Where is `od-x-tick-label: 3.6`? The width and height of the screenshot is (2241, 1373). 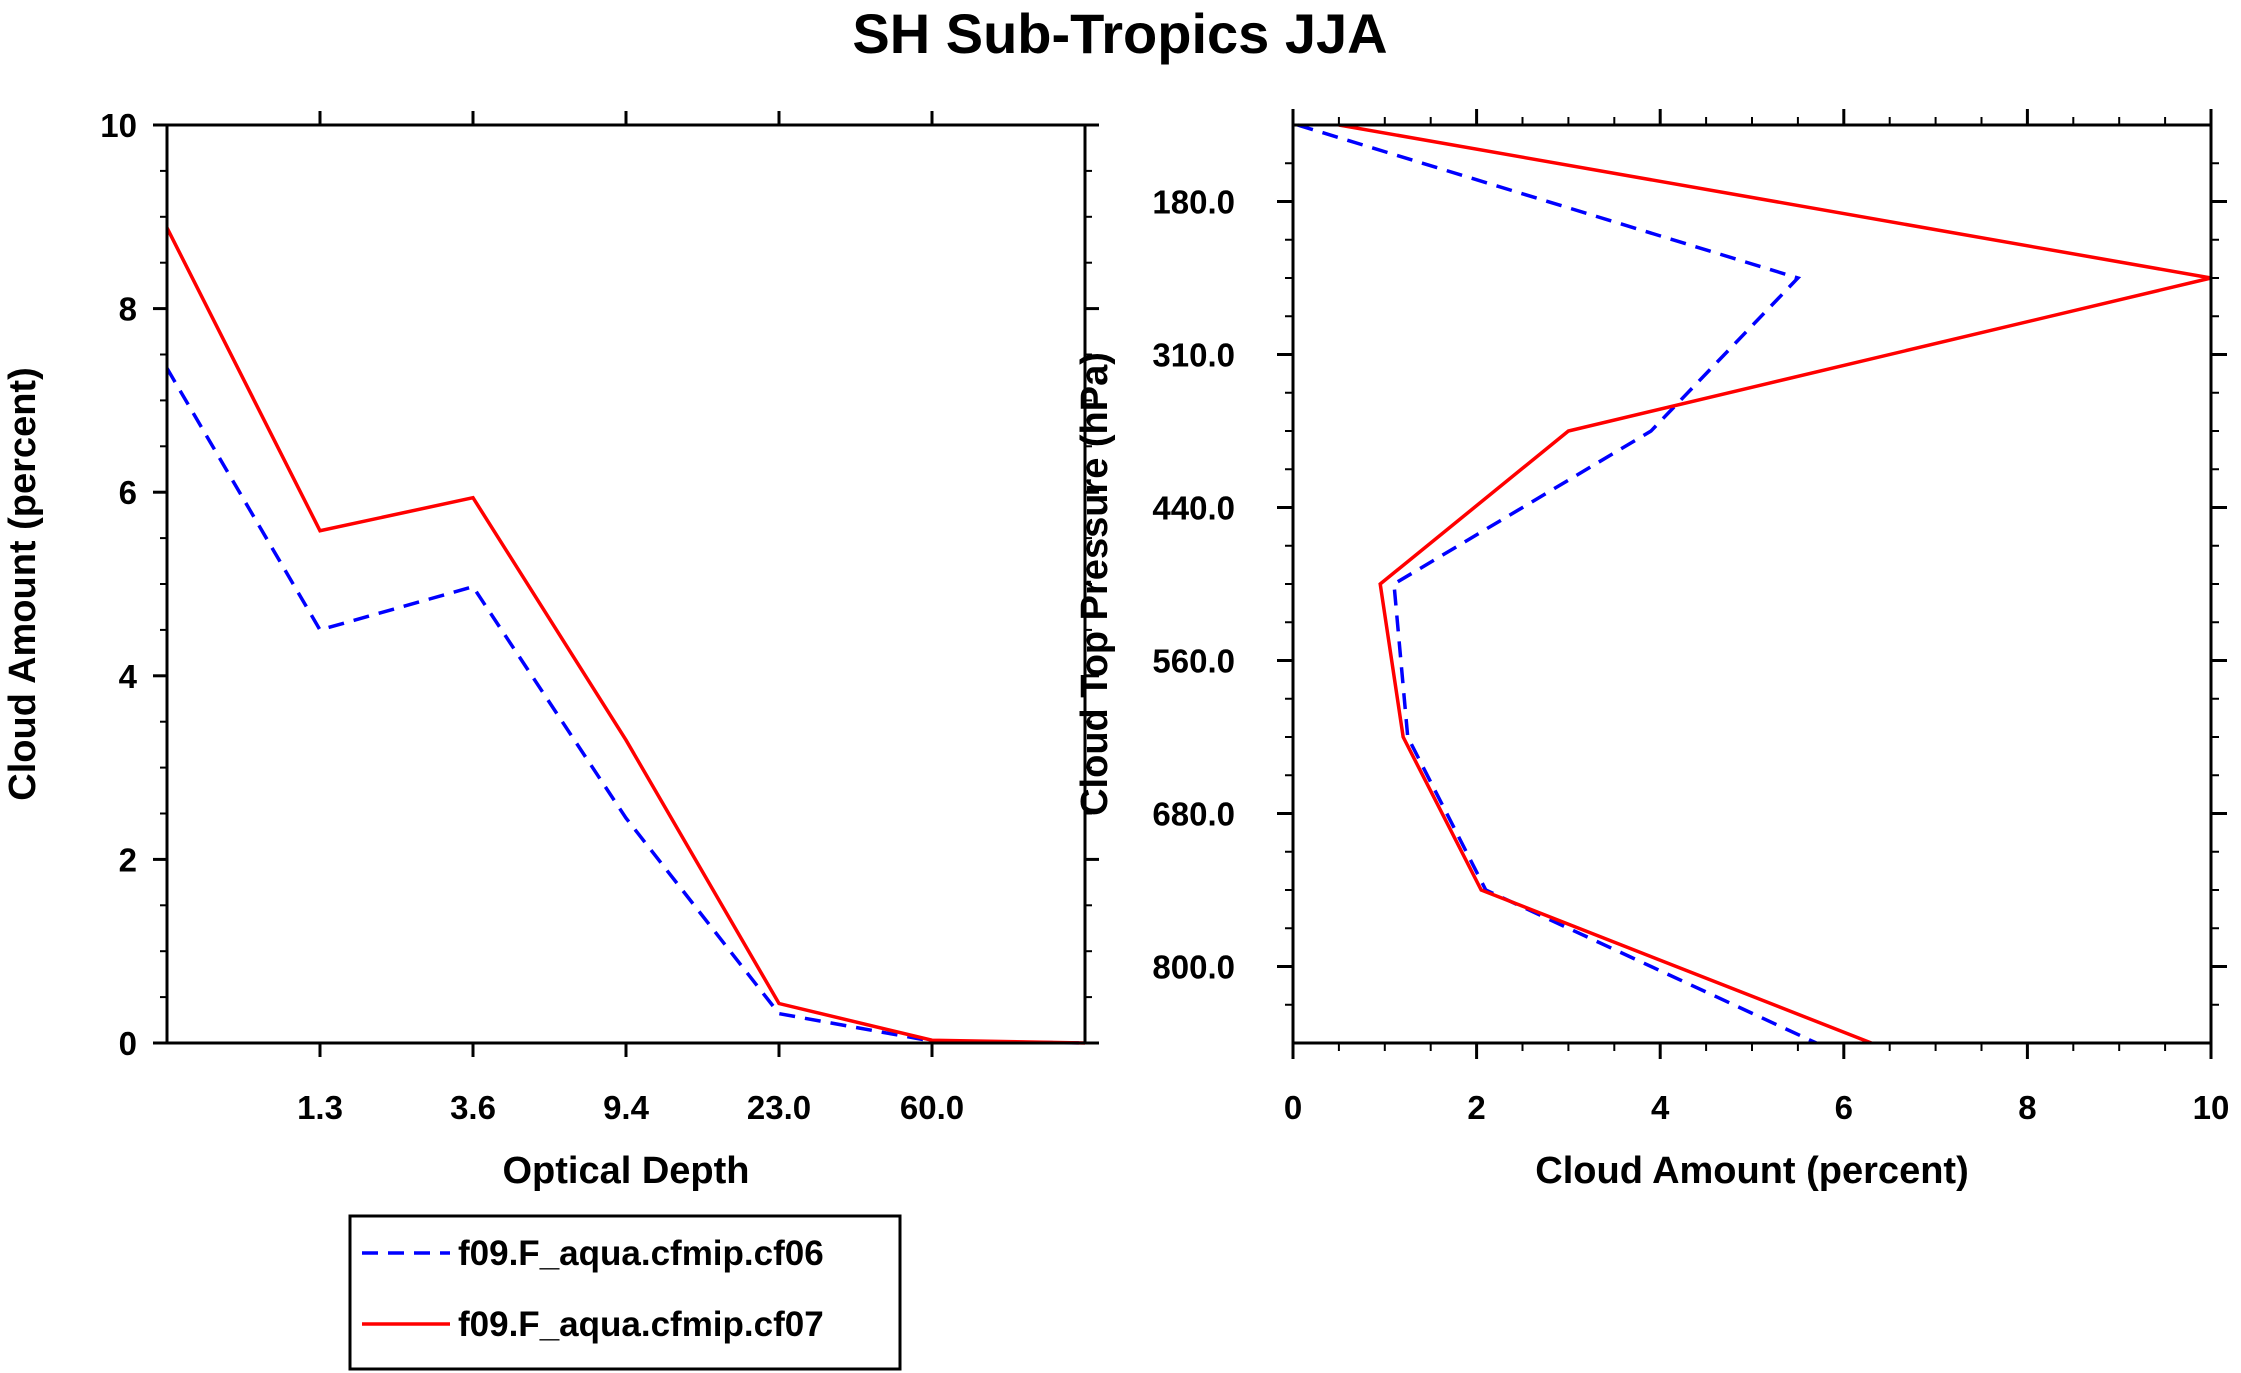
od-x-tick-label: 3.6 is located at coordinates (473, 1107).